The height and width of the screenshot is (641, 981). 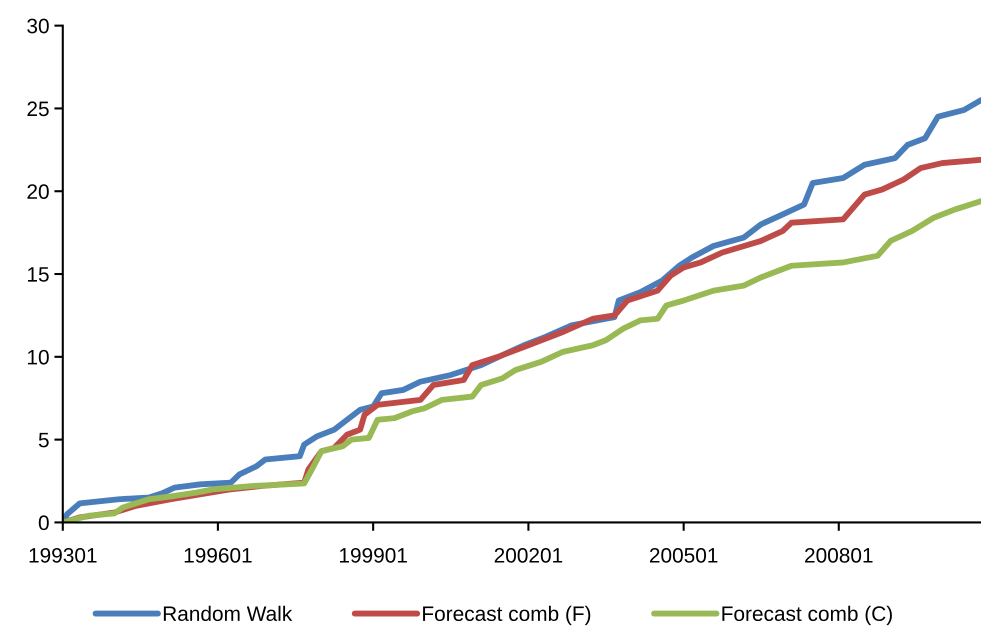 What do you see at coordinates (218, 555) in the screenshot?
I see `x-tick-label: 199601` at bounding box center [218, 555].